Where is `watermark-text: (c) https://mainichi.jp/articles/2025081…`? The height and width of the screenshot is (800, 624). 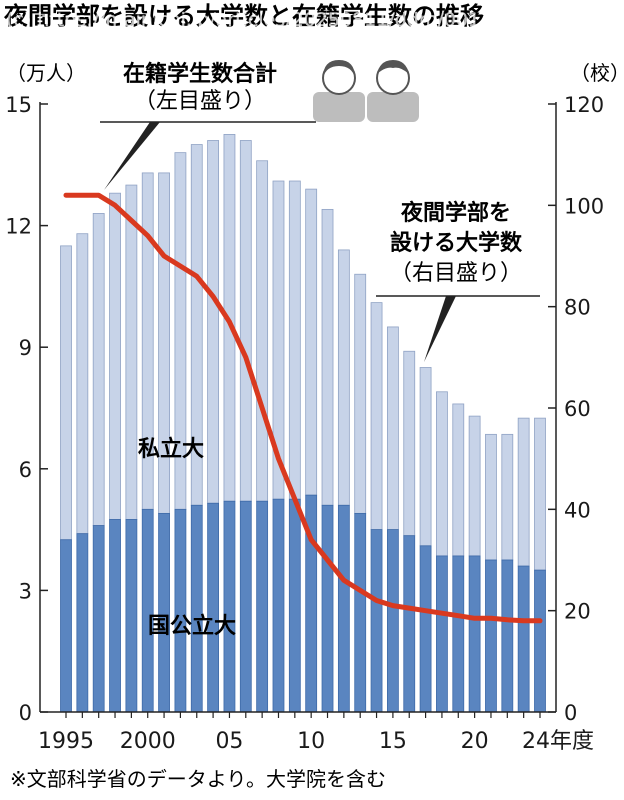
watermark-text: (c) https://mainichi.jp/articles/2025081… is located at coordinates (246, 20).